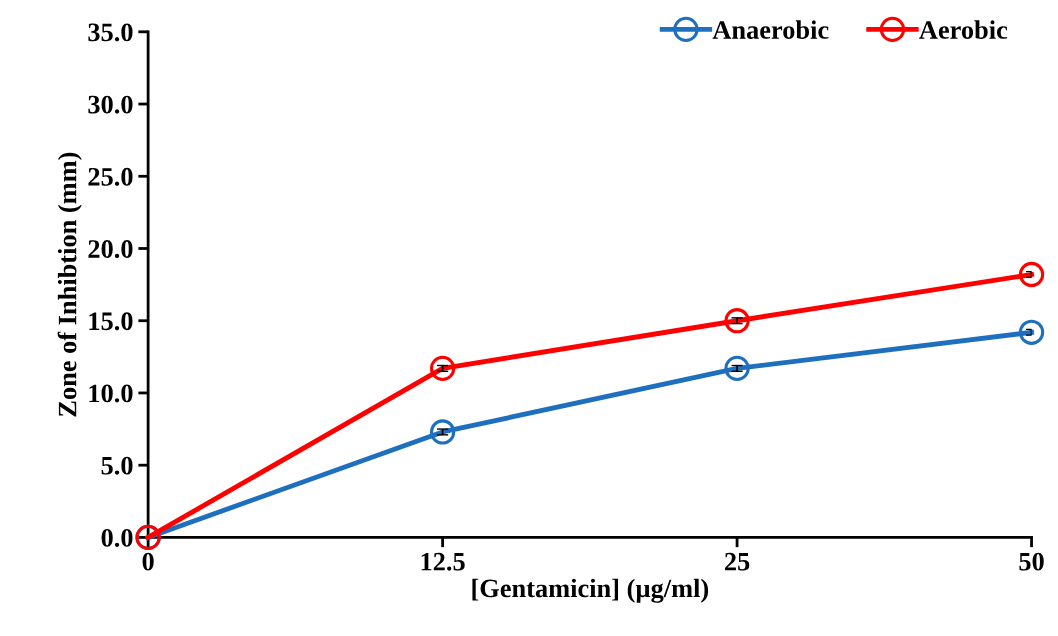 This screenshot has height=636, width=1058. I want to click on x-tick-label: 50, so click(1031, 561).